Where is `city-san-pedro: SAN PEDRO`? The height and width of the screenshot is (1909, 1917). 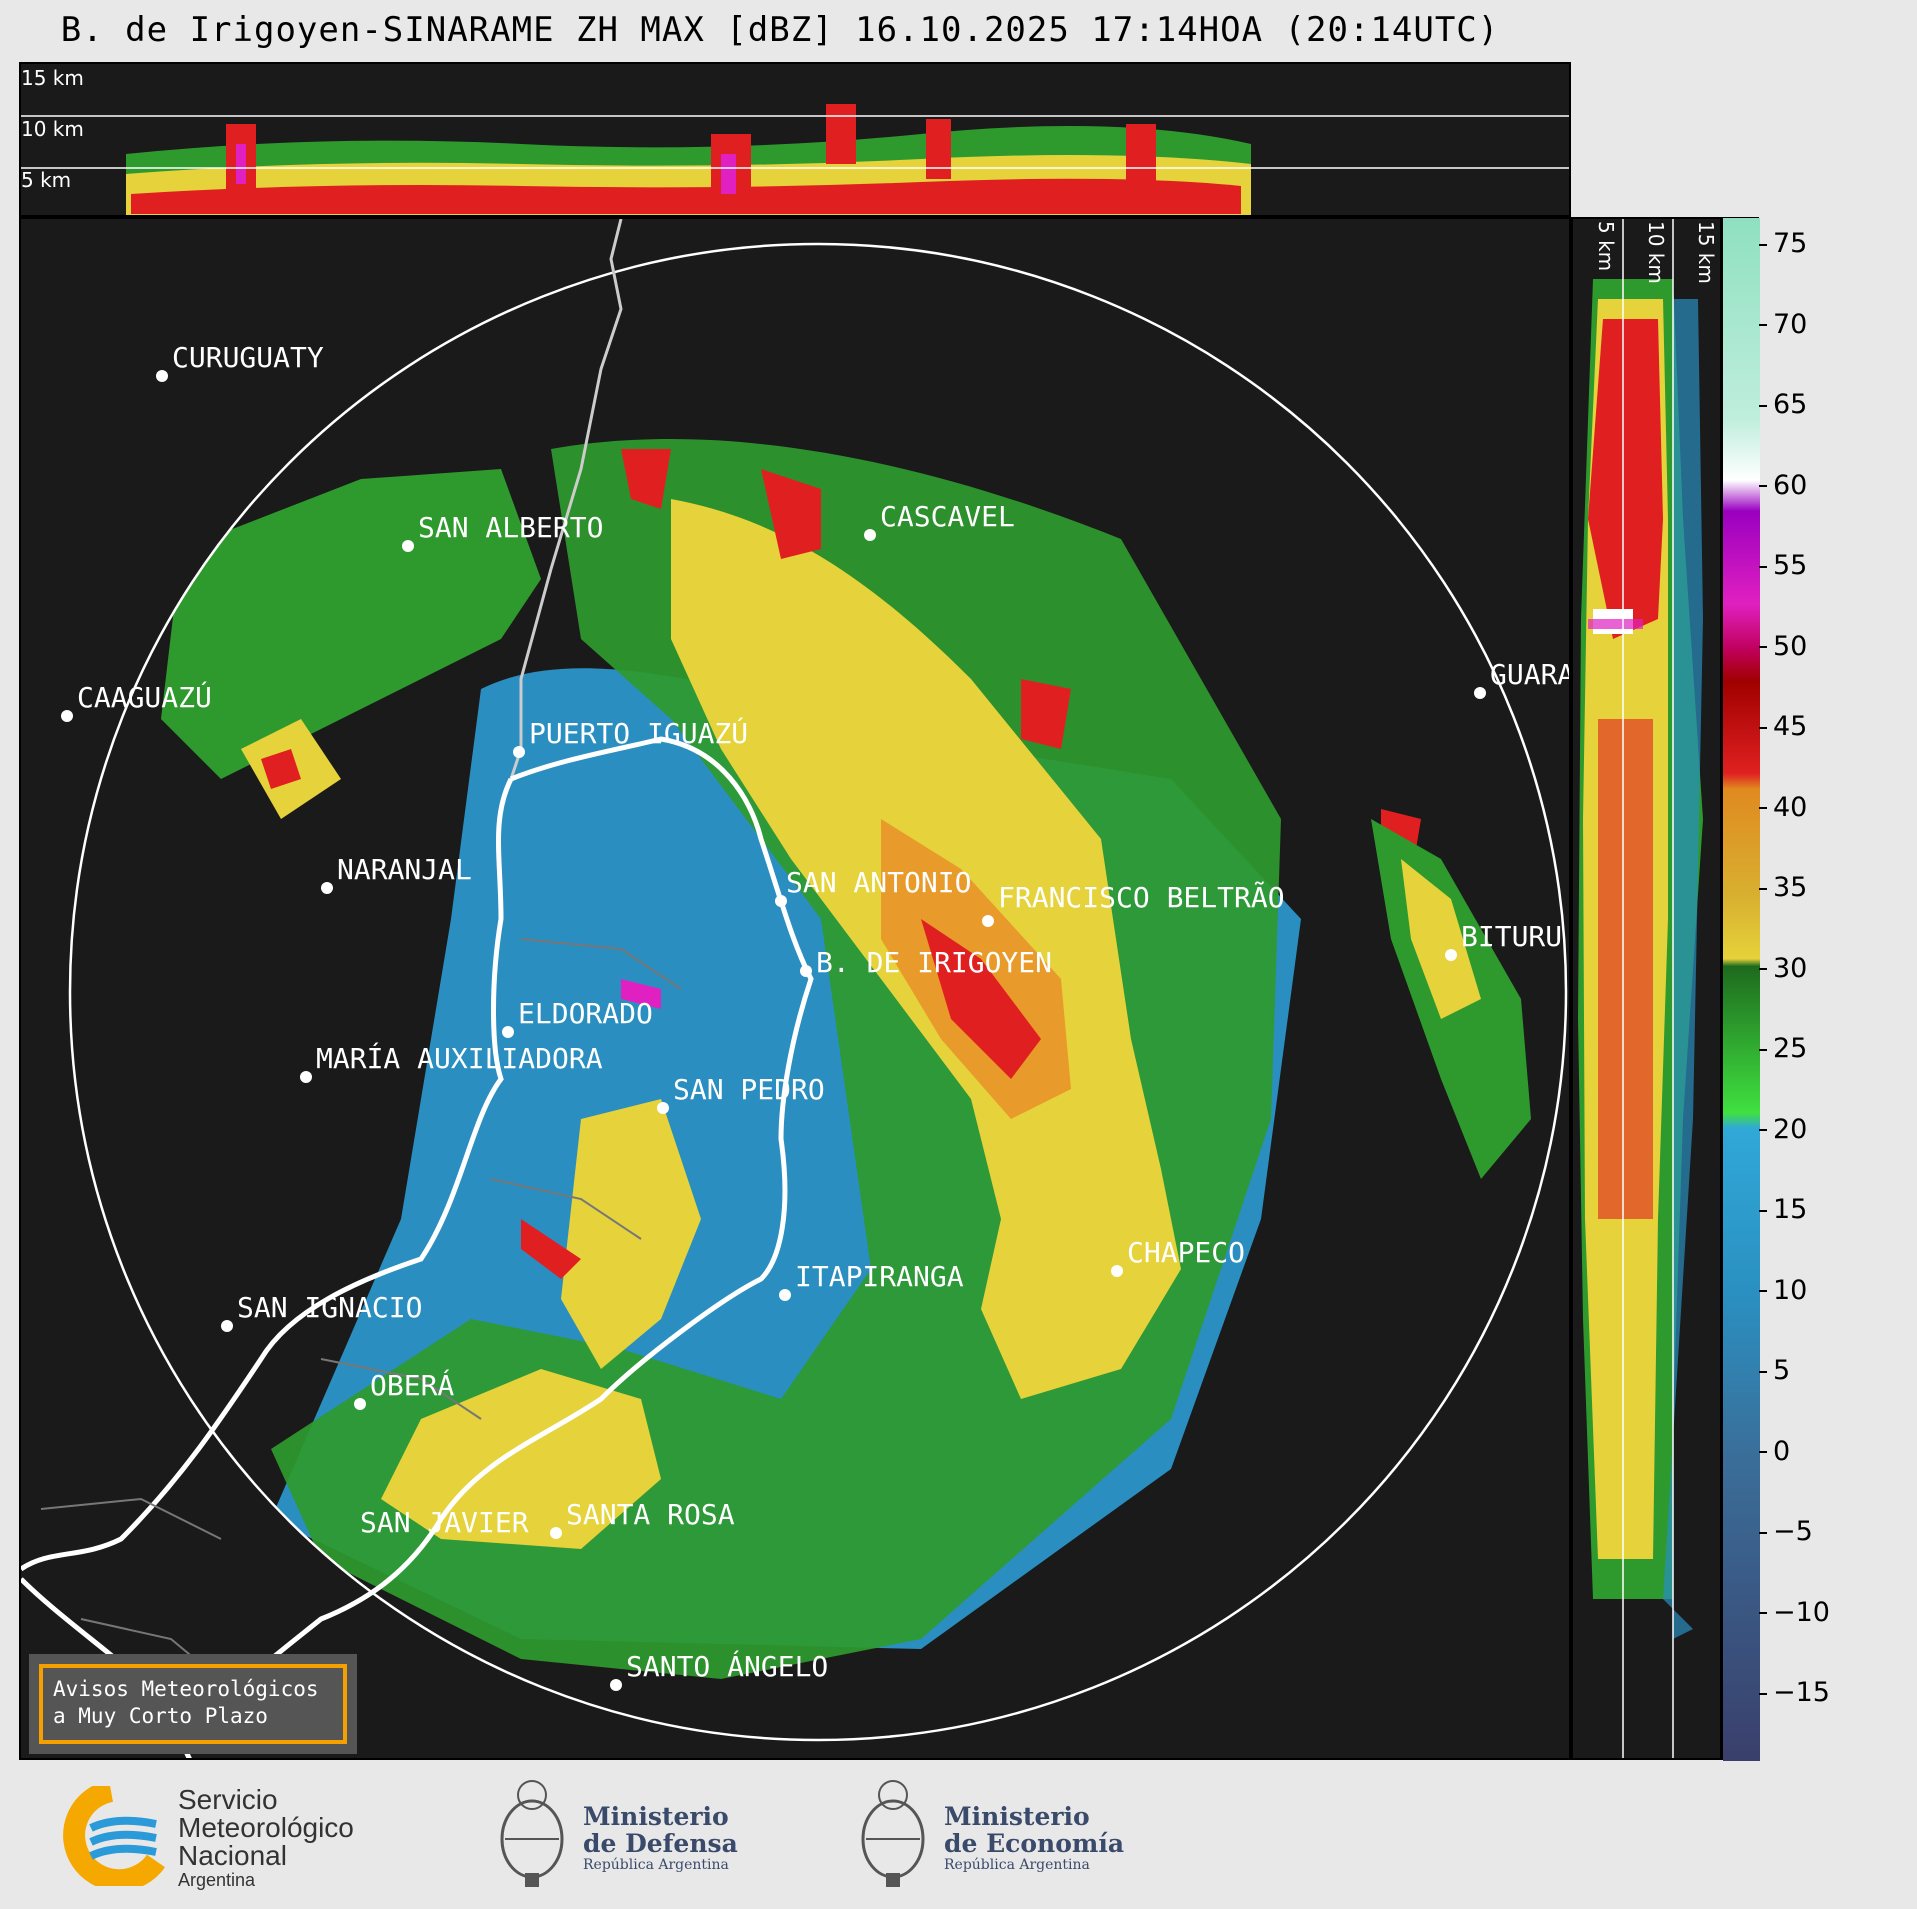 city-san-pedro: SAN PEDRO is located at coordinates (741, 1093).